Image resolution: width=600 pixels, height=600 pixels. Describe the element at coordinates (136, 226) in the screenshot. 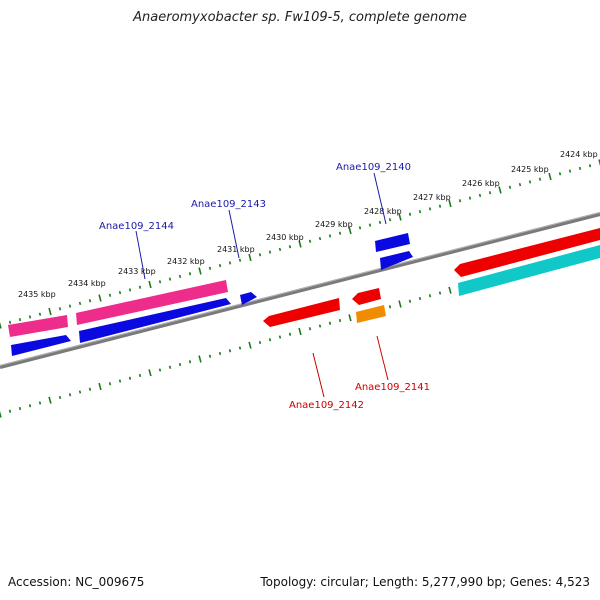

I see `gene-label-anae109-2144: Anae109_2144` at that location.